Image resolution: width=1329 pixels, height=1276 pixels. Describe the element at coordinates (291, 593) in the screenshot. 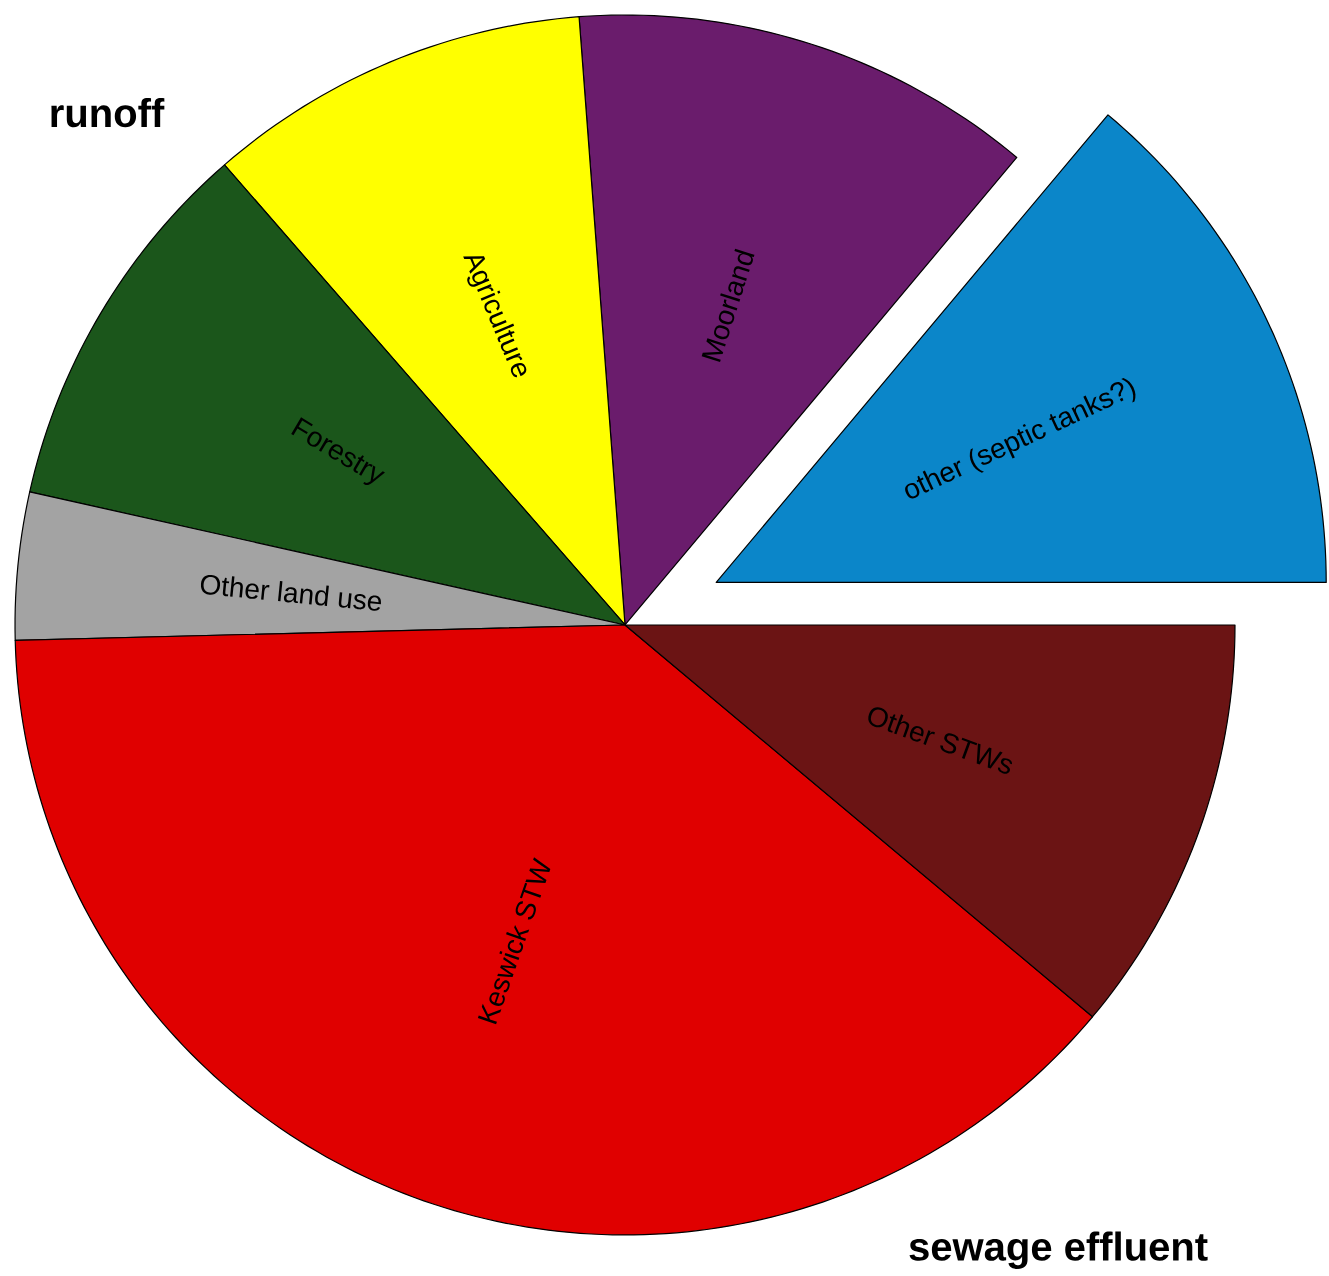

I see `slice-label: Other land use` at that location.